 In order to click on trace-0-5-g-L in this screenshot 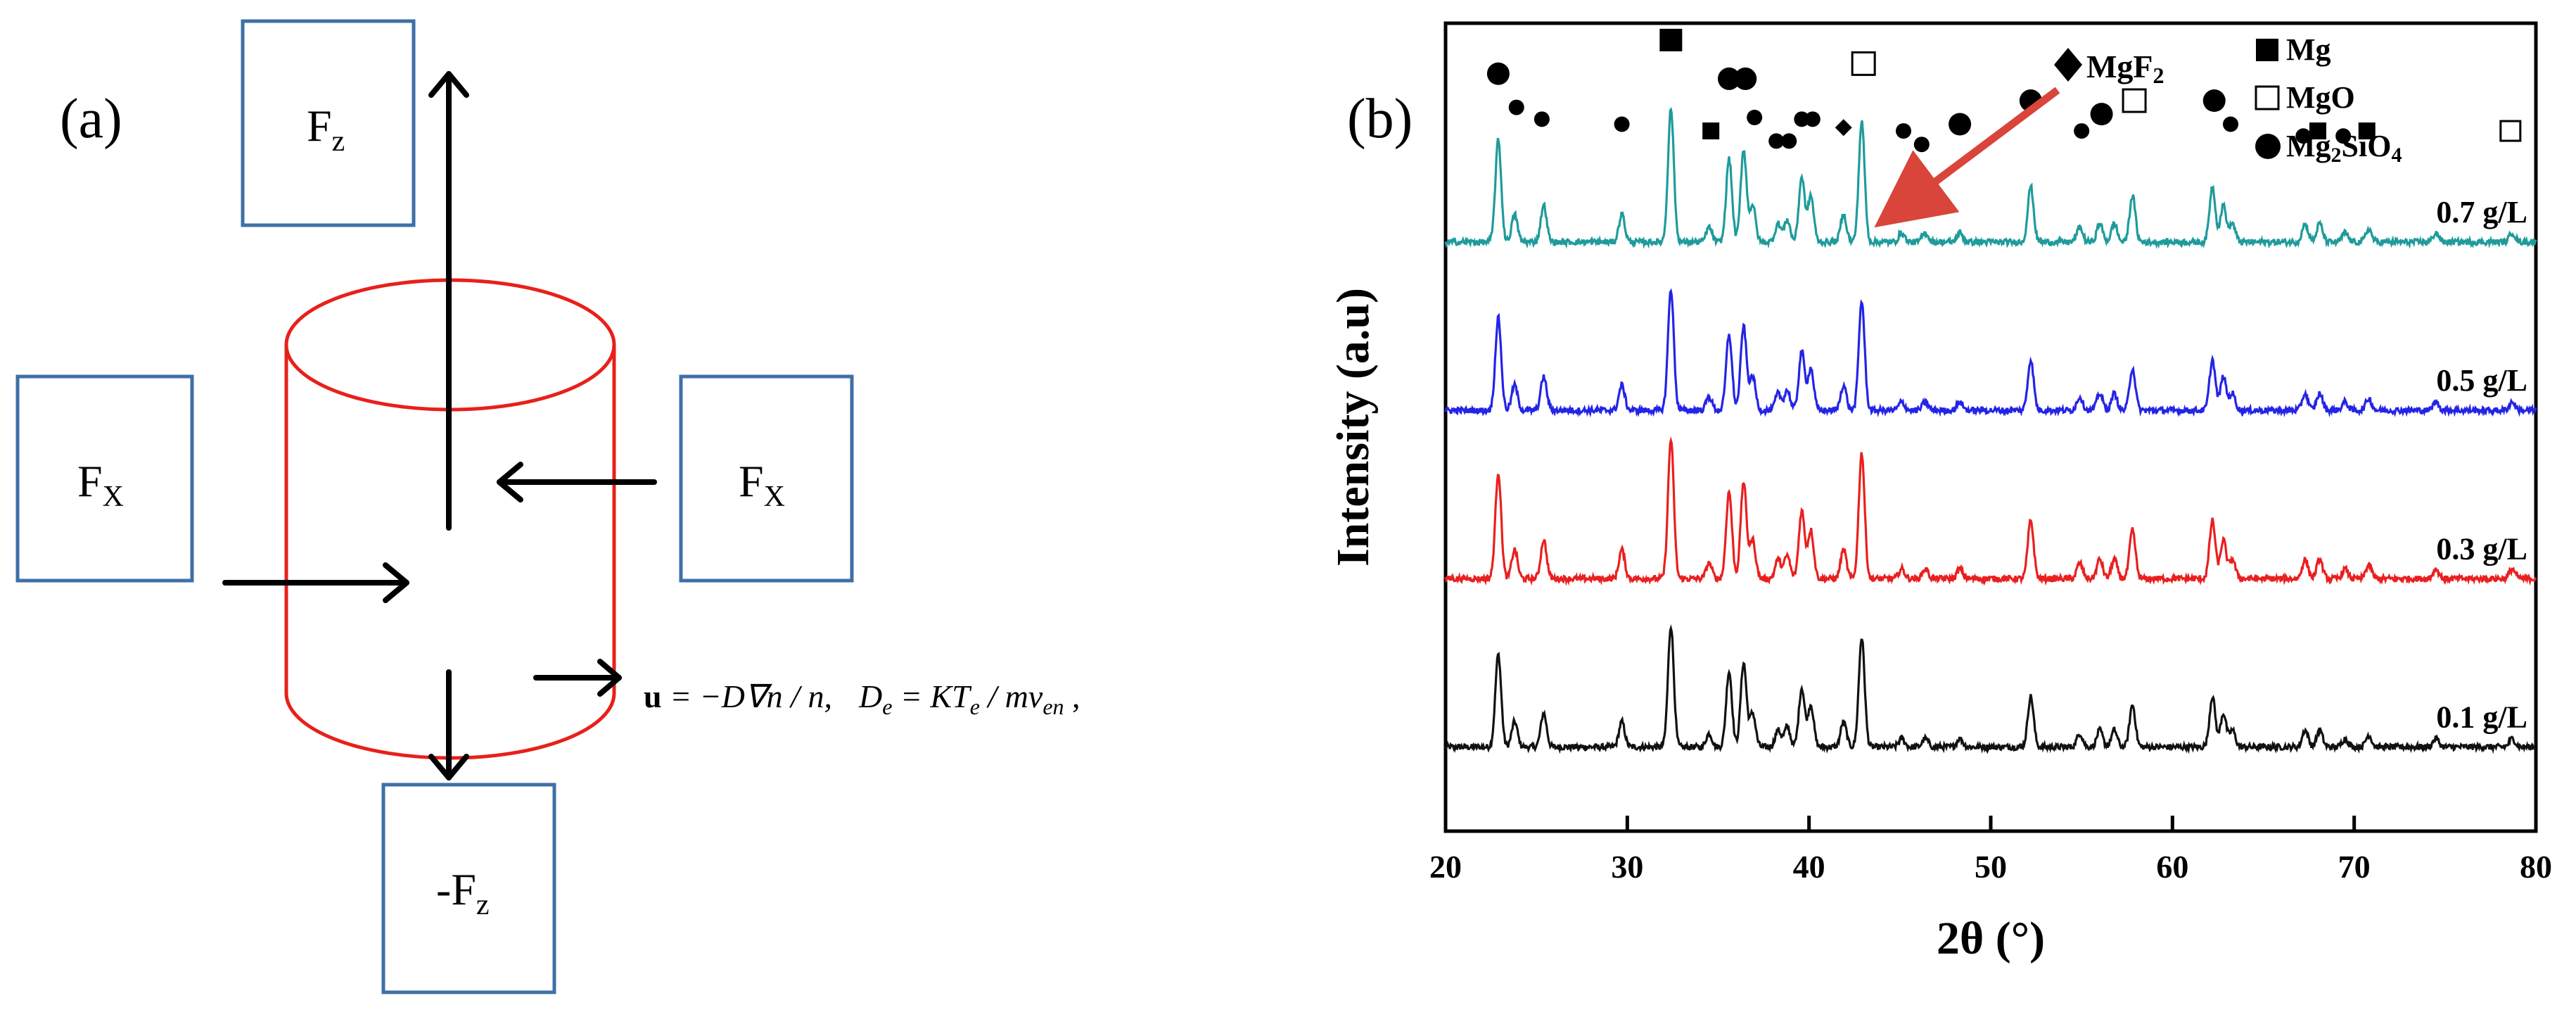, I will do `click(1990, 353)`.